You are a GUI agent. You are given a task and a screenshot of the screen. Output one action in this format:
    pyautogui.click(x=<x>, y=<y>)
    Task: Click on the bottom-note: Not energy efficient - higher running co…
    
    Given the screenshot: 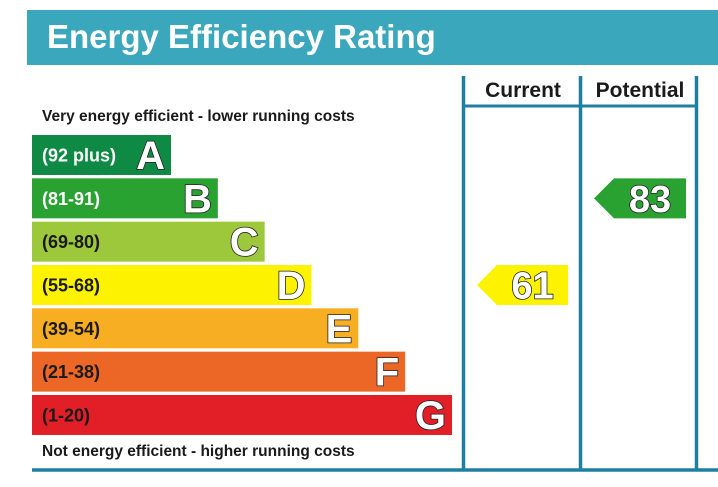 What is the action you would take?
    pyautogui.click(x=198, y=451)
    